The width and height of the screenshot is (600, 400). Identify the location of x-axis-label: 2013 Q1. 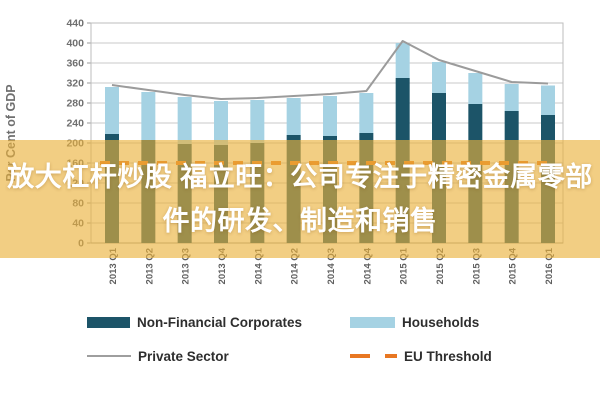
(113, 265).